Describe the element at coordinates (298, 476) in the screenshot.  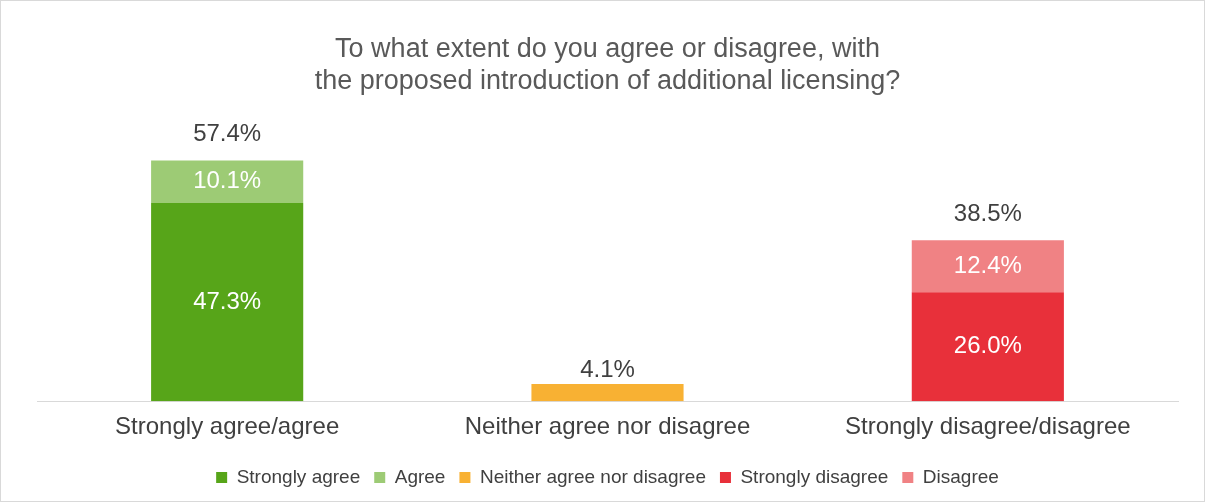
I see `legend-label: Strongly agree` at that location.